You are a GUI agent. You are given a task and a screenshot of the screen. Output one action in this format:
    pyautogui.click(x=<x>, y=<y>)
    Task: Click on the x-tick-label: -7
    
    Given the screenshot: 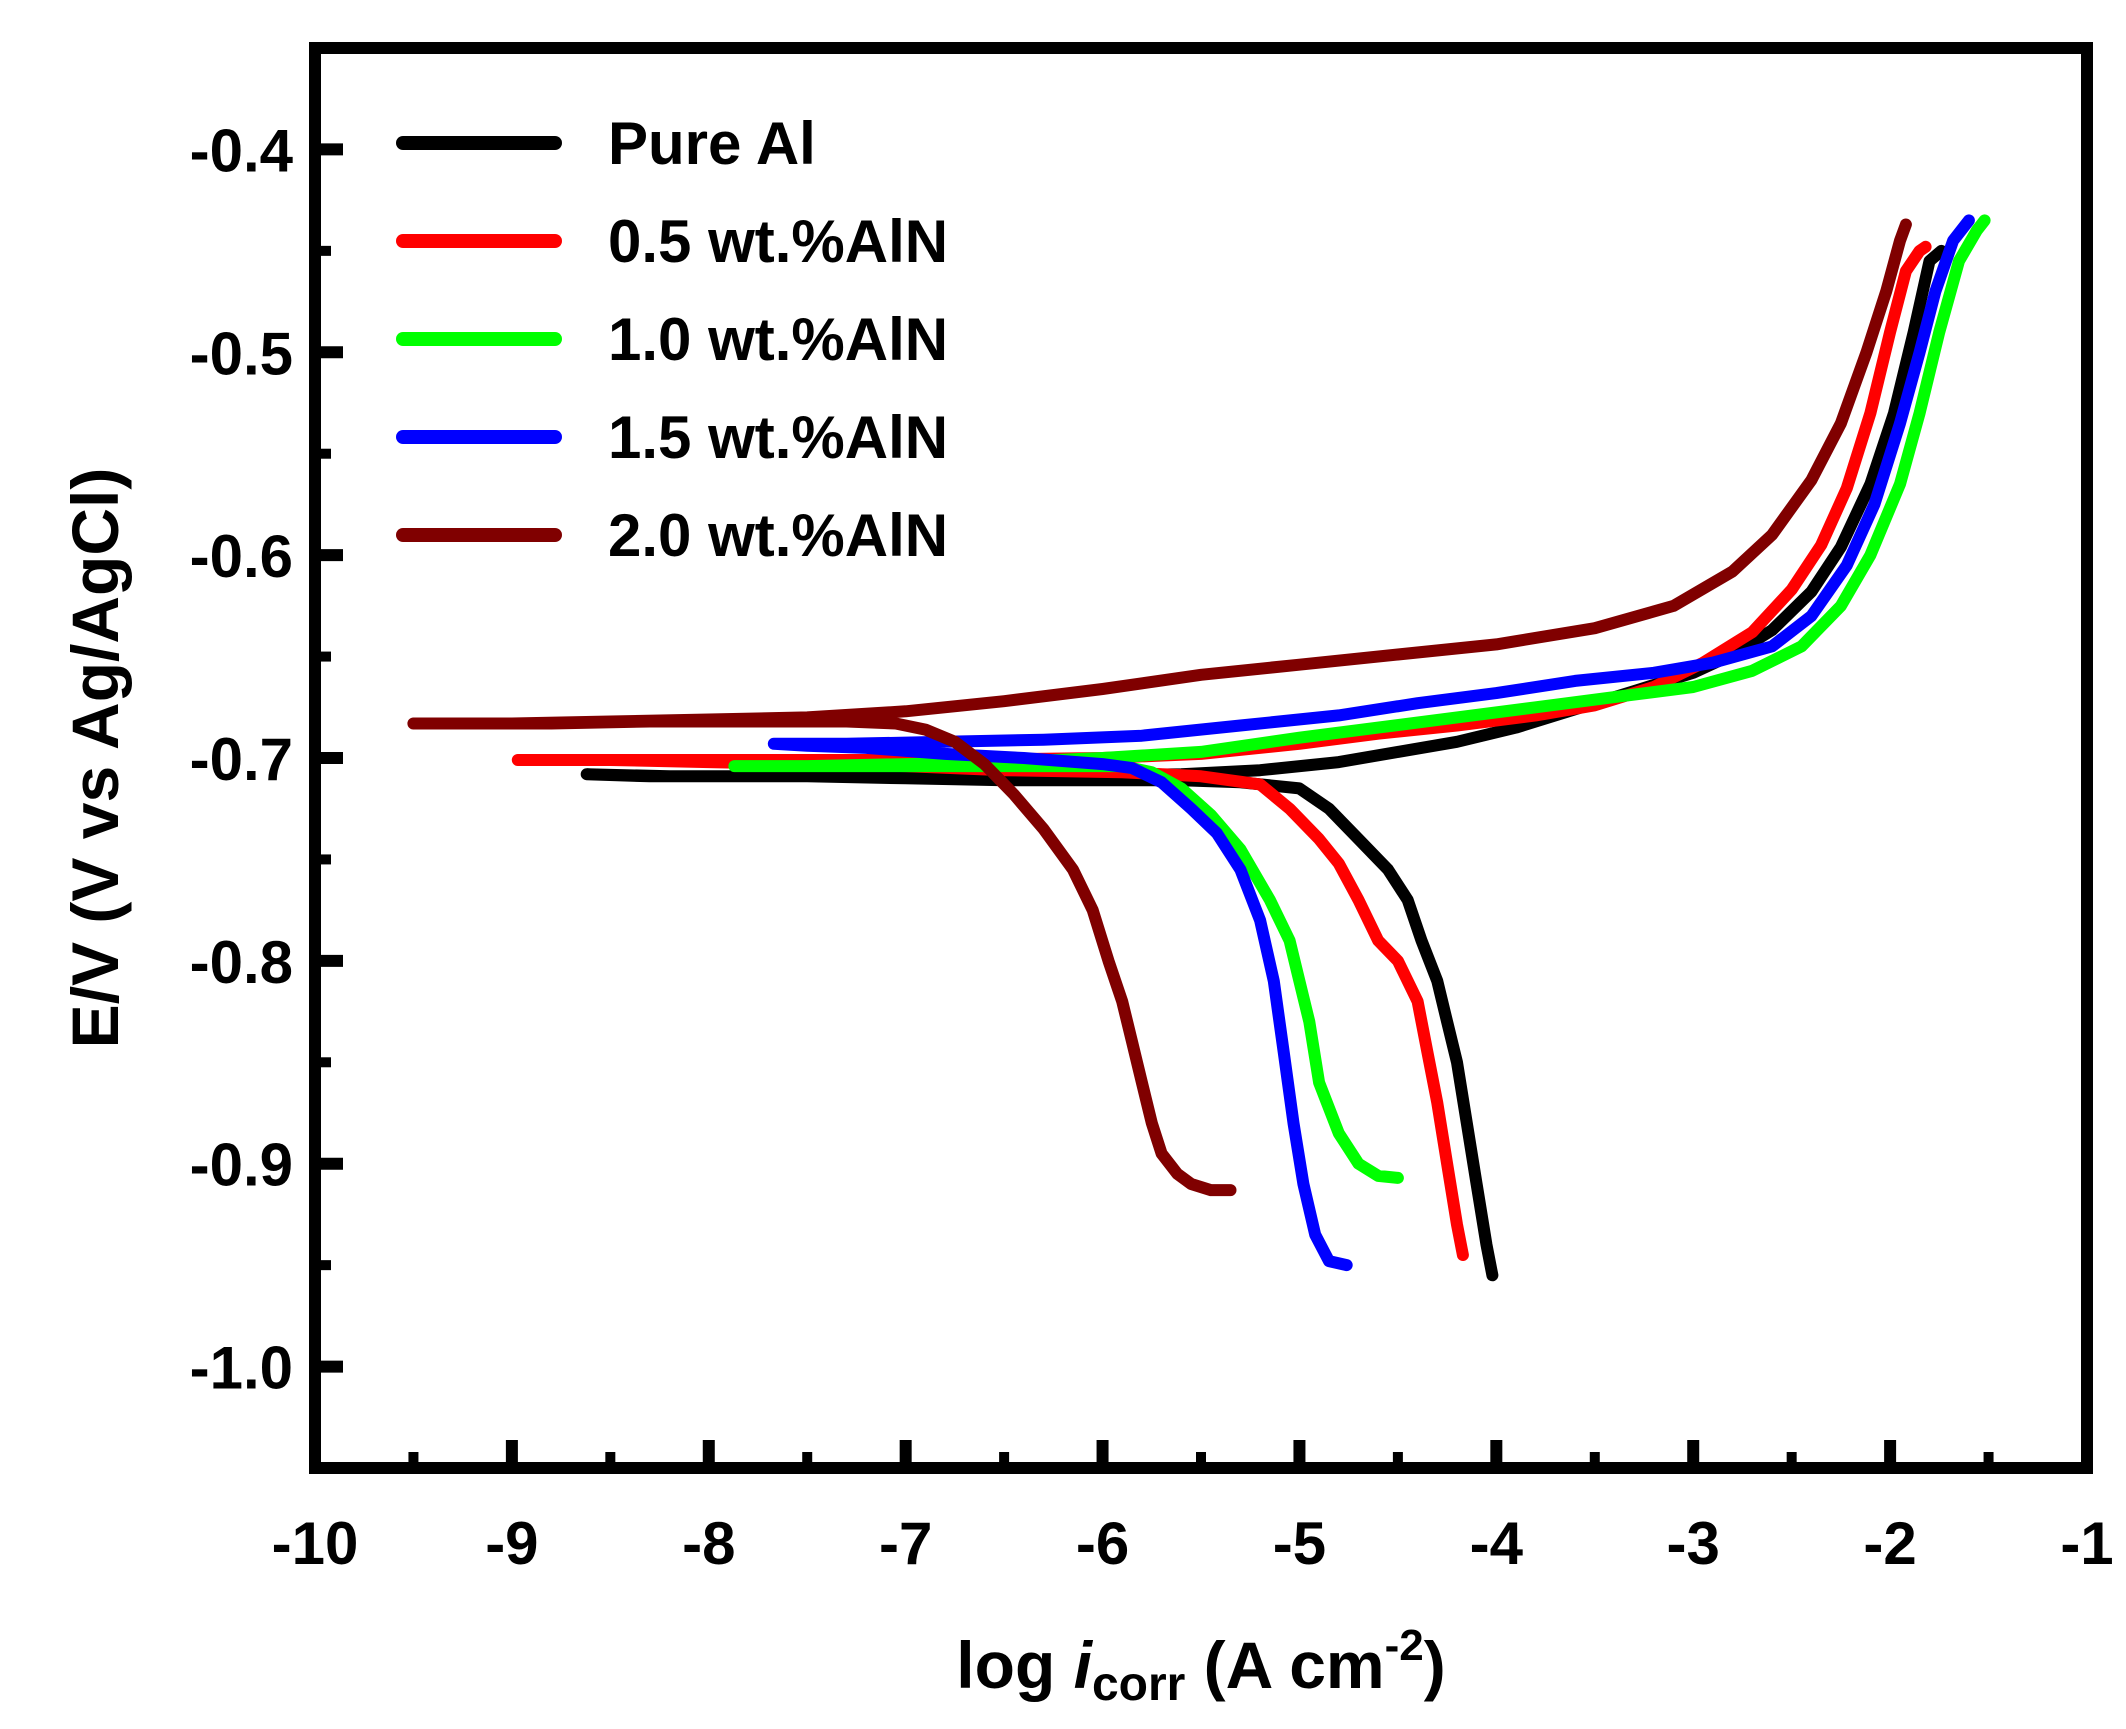 What is the action you would take?
    pyautogui.click(x=905, y=1543)
    